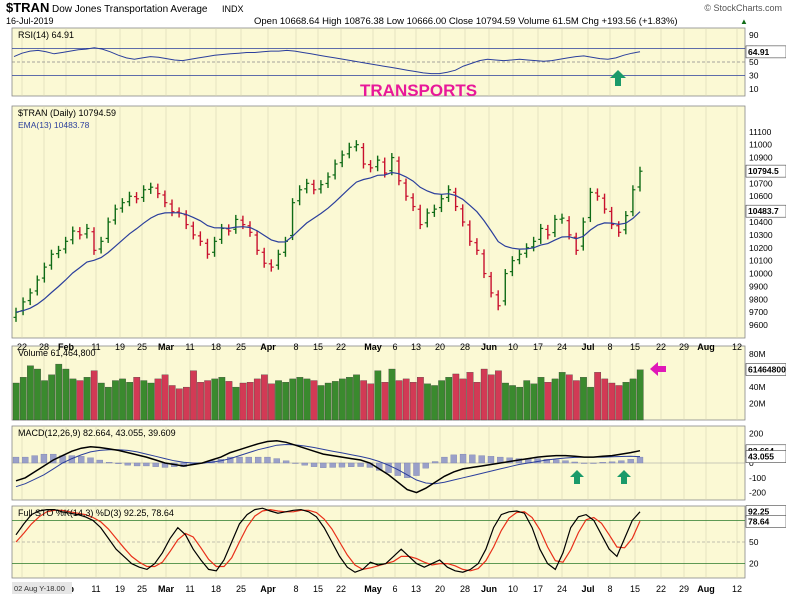 This screenshot has height=596, width=786. Describe the element at coordinates (618, 78) in the screenshot. I see `rsi-up-arrow-icon` at that location.